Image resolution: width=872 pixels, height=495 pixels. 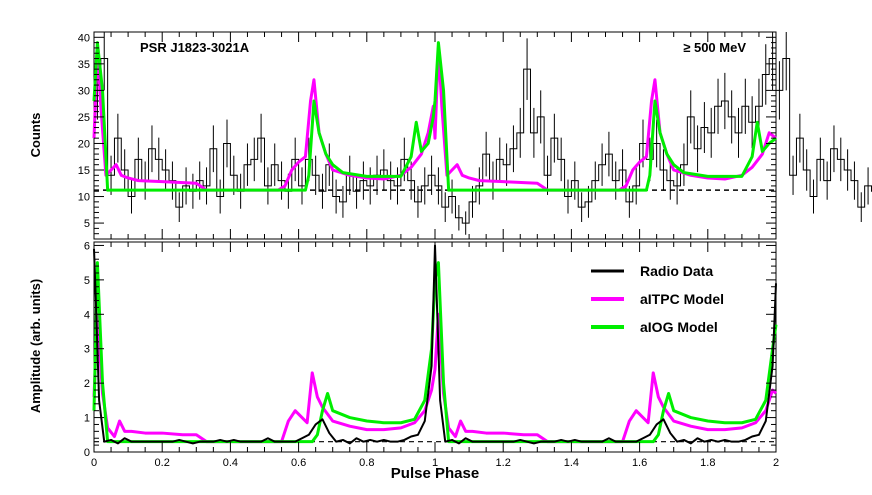 I want to click on bottom-xtick-label: 1.4, so click(x=571, y=463).